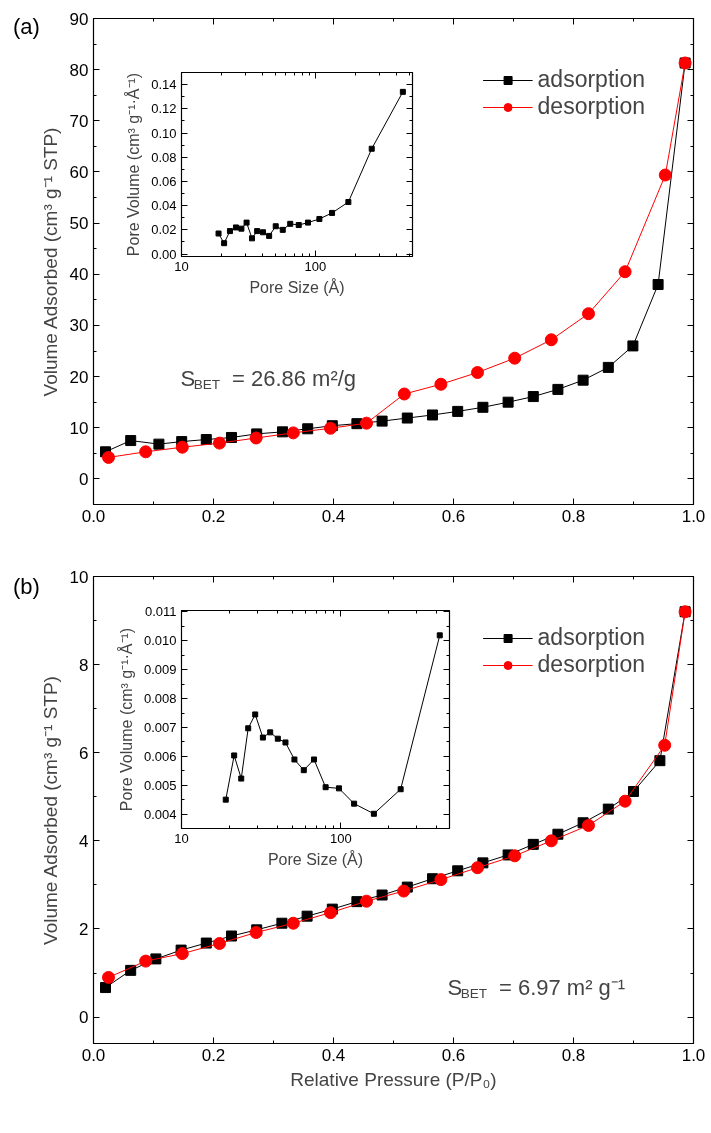 The image size is (711, 1133). What do you see at coordinates (84, 753) in the screenshot?
I see `y-tick-label: 6` at bounding box center [84, 753].